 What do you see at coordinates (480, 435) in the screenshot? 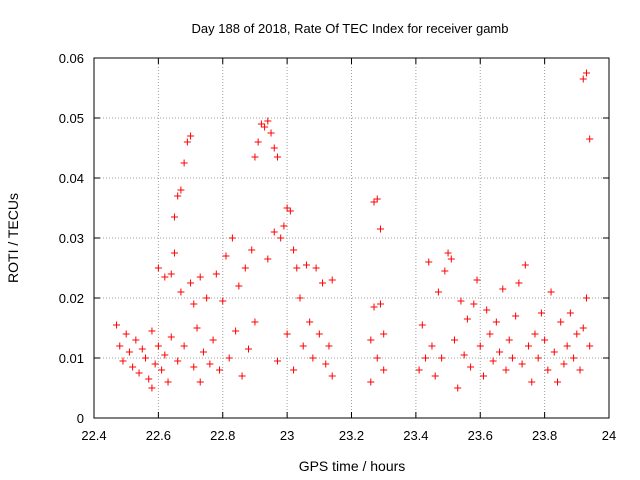
I see `x-tick-label: 23.6` at bounding box center [480, 435].